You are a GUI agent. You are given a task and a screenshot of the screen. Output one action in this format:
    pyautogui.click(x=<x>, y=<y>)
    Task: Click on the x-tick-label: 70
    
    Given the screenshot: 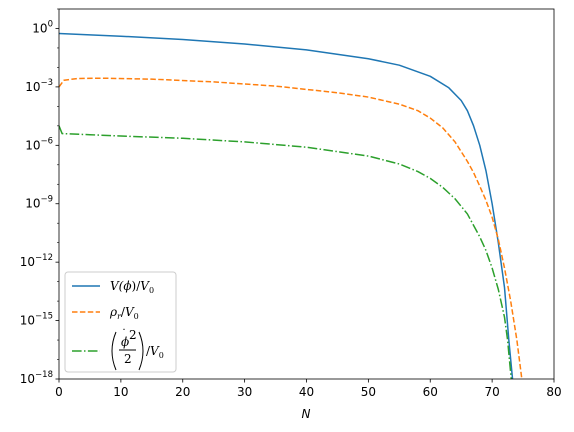 What is the action you would take?
    pyautogui.click(x=491, y=392)
    